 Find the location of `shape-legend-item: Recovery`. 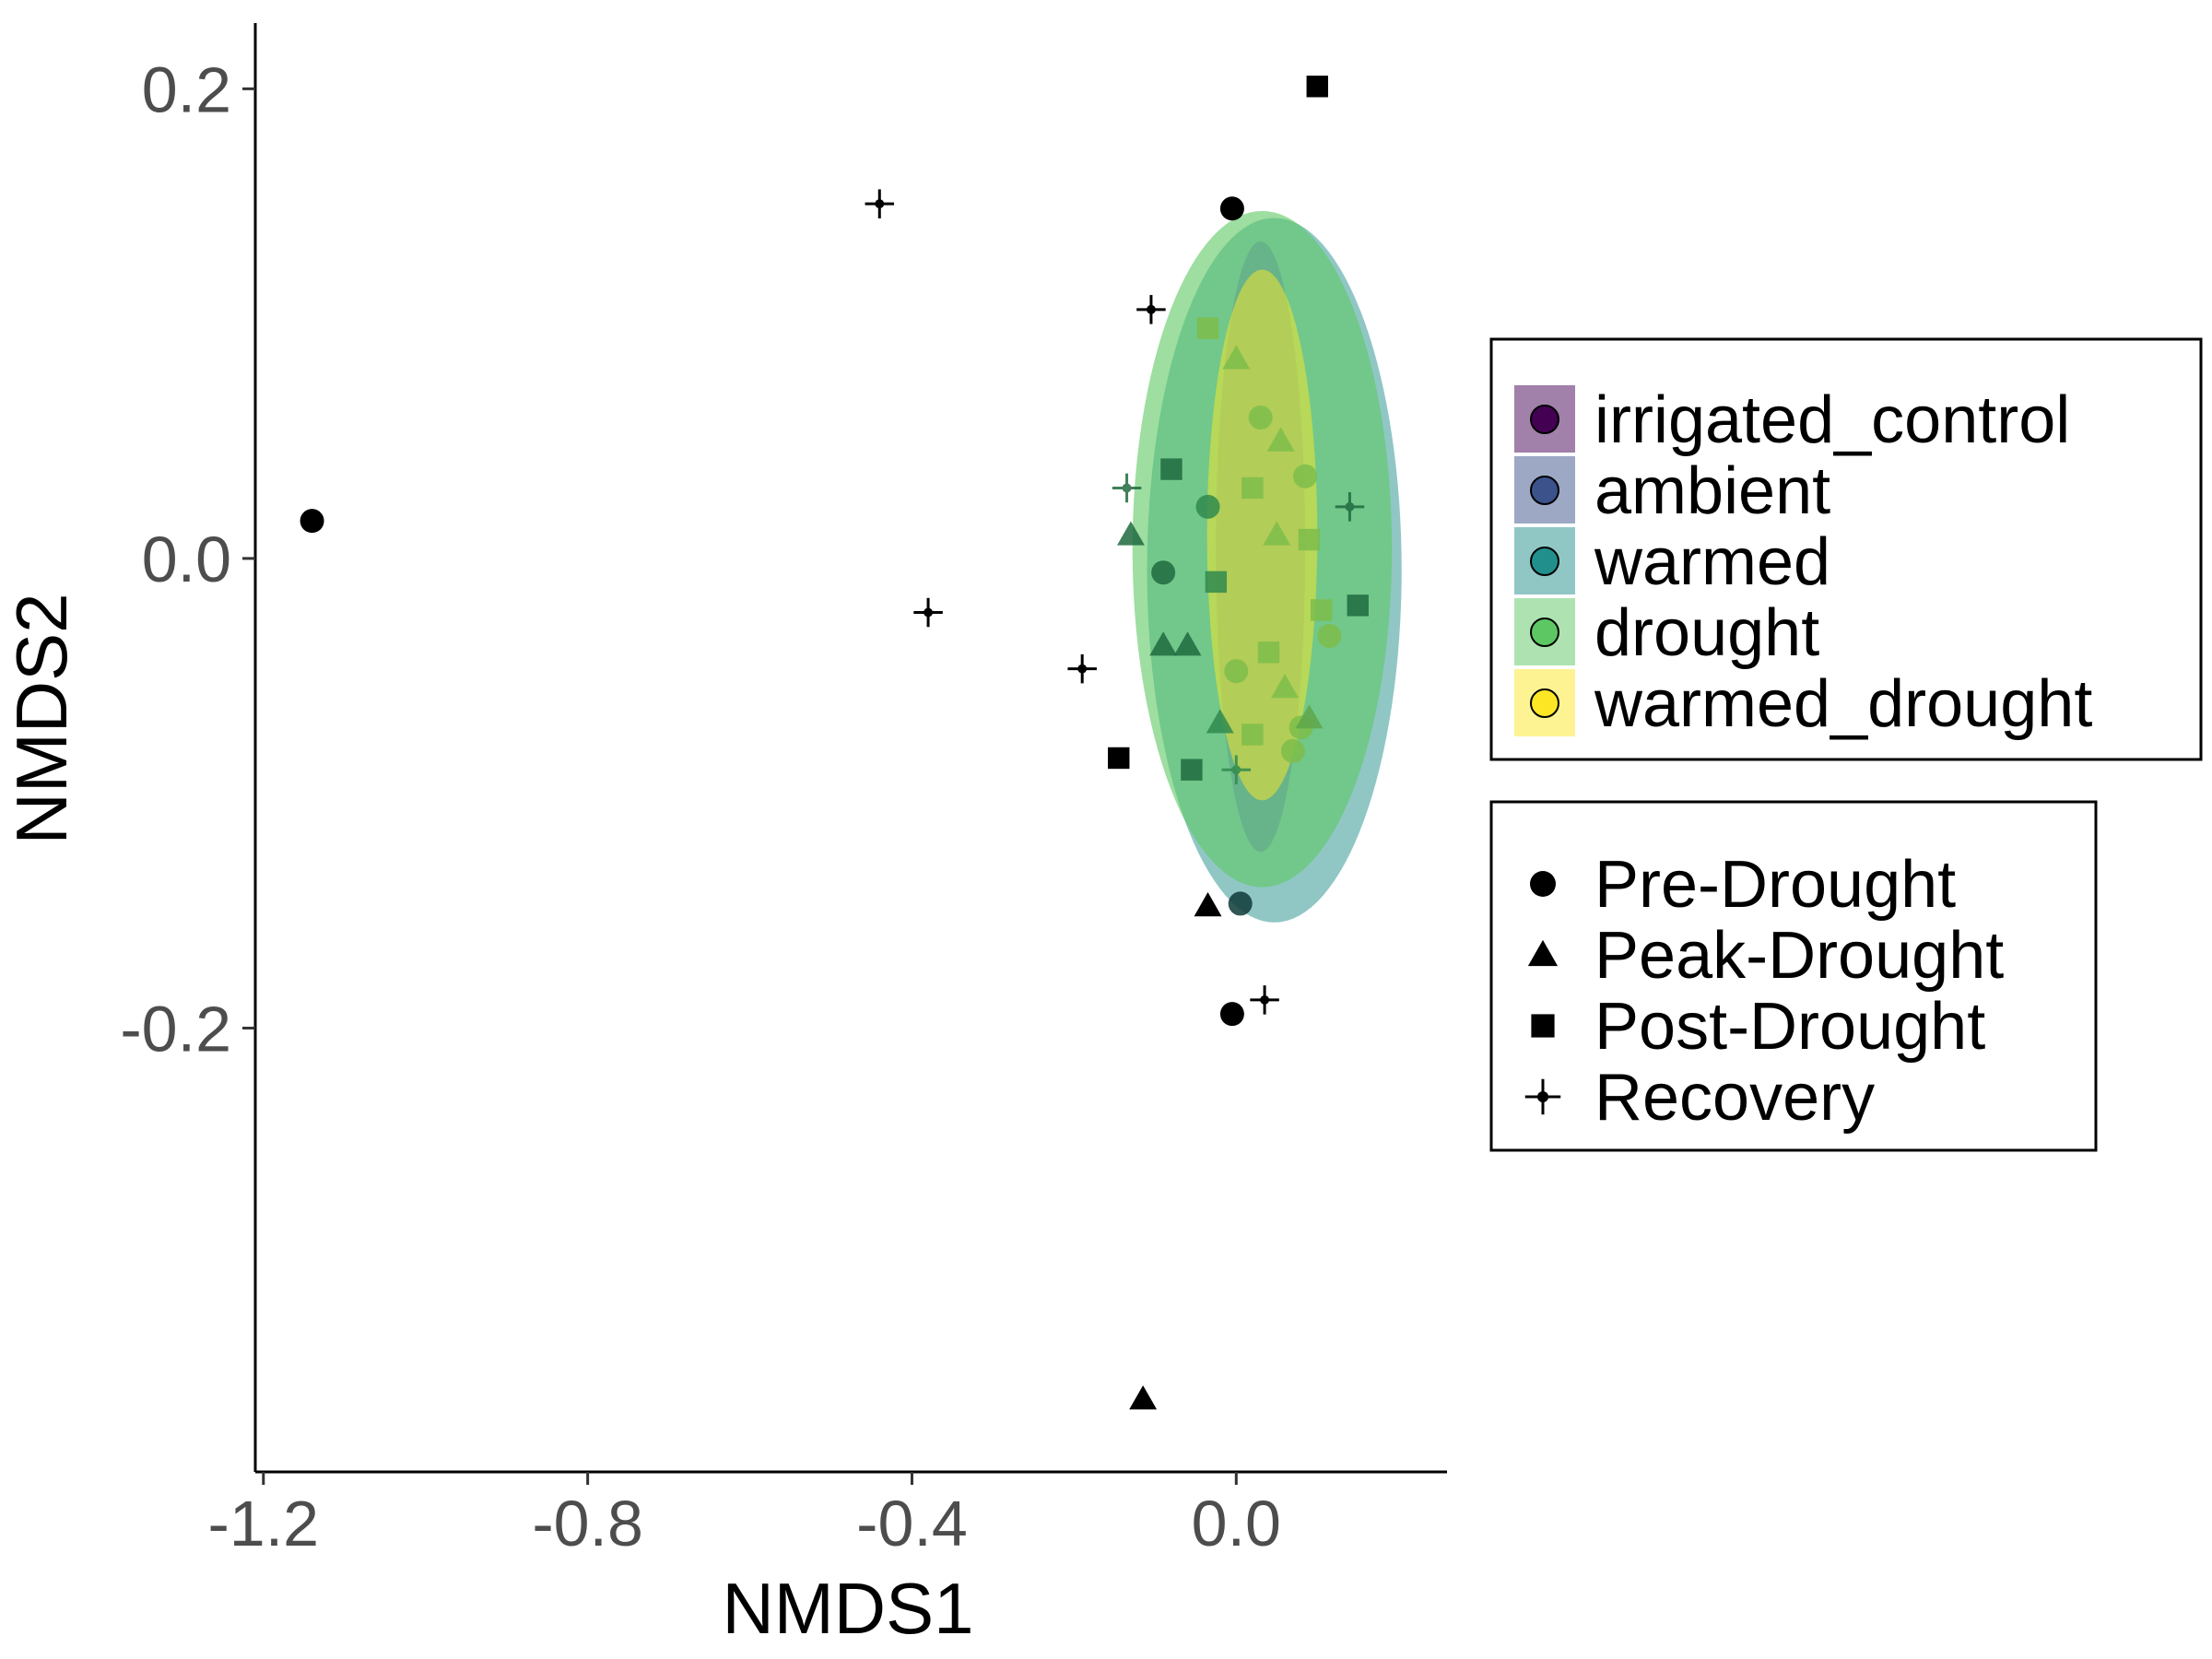

shape-legend-item: Recovery is located at coordinates (1699, 1098).